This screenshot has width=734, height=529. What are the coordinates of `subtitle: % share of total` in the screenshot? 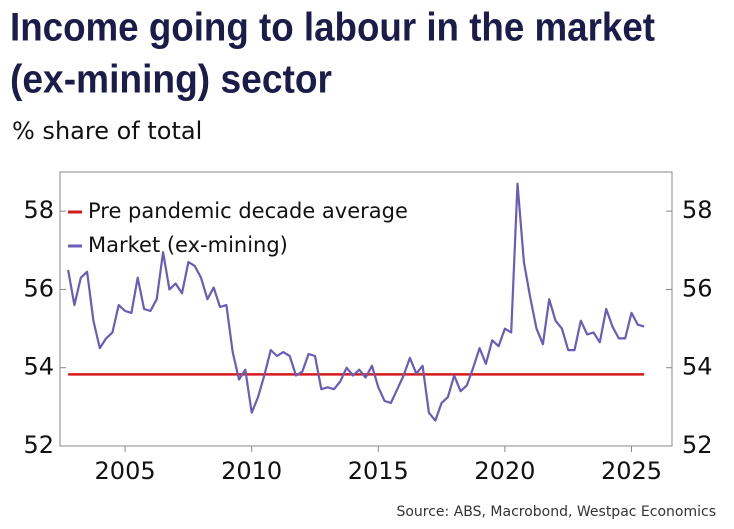 It's located at (107, 131).